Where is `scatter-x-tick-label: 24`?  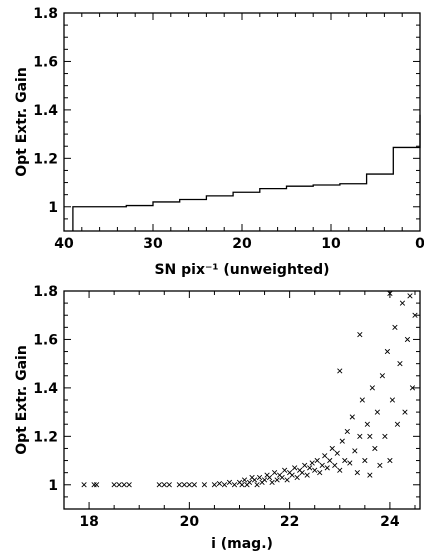
scatter-x-tick-label: 24 is located at coordinates (390, 522).